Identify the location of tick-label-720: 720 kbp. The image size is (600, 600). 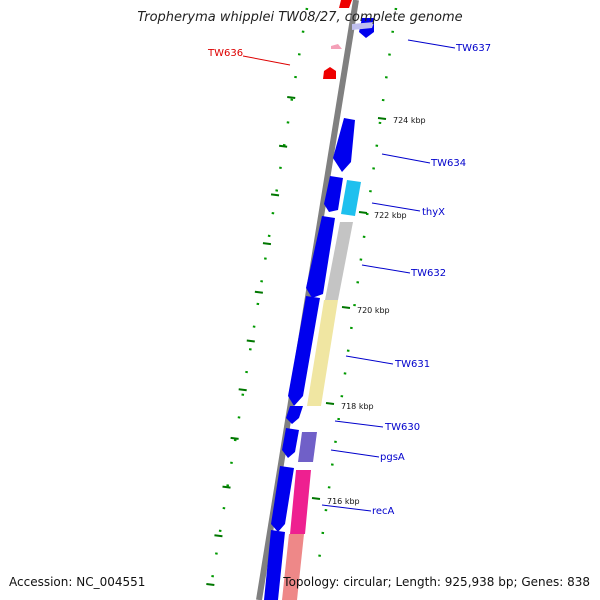
(373, 310).